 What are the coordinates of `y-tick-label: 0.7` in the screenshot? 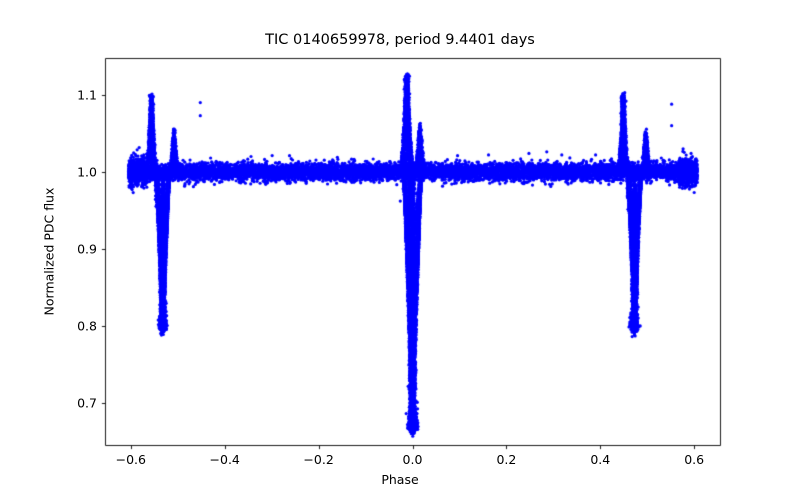 It's located at (87, 403).